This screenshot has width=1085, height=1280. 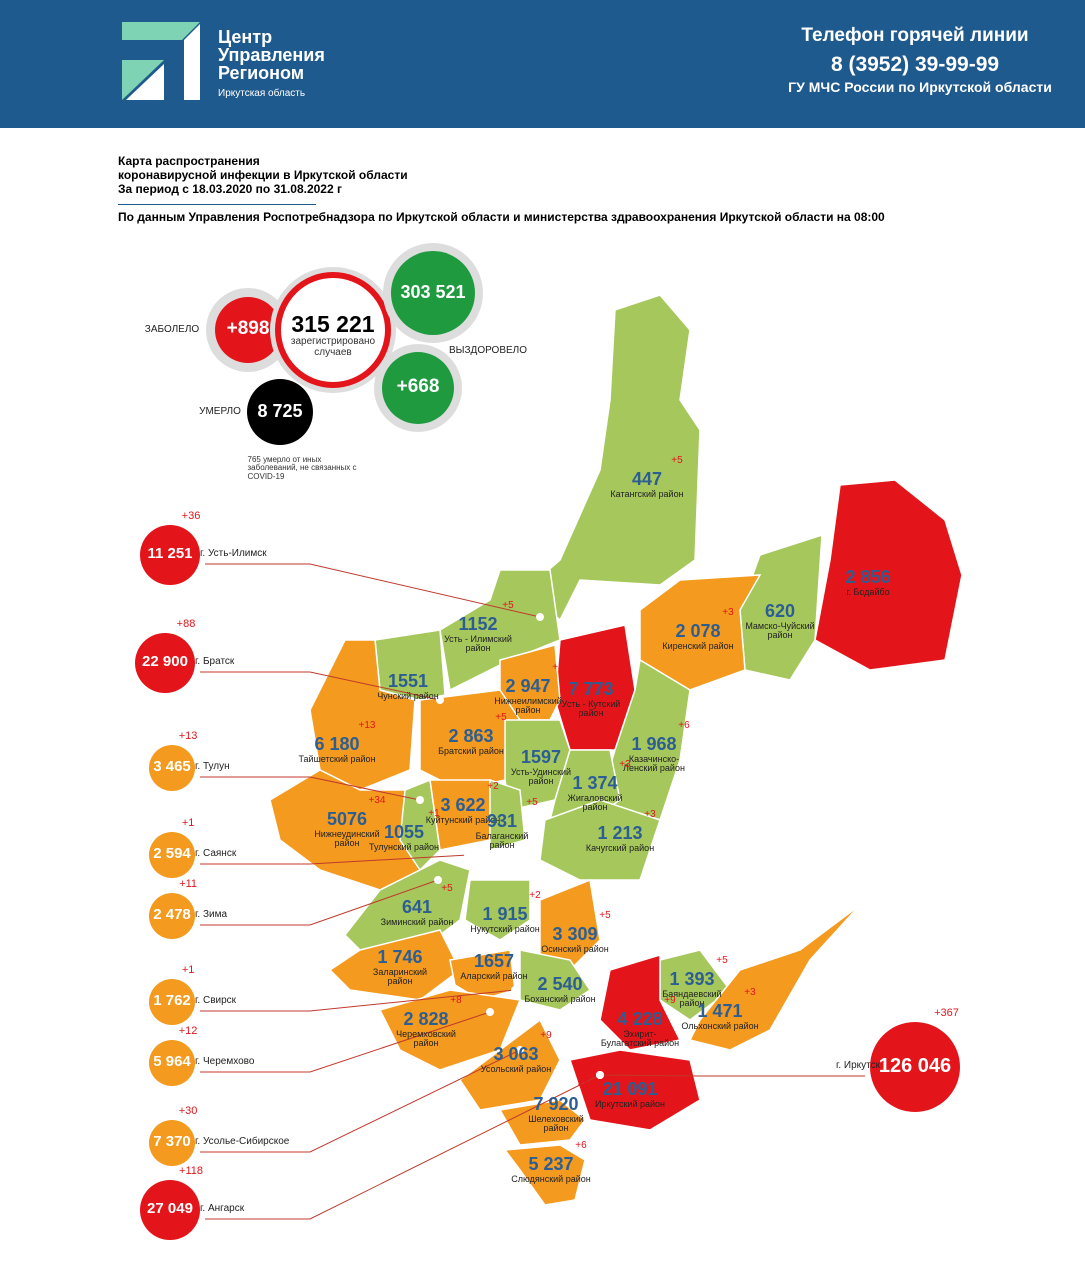 What do you see at coordinates (684, 725) in the screenshot?
I see `district-delta: +6` at bounding box center [684, 725].